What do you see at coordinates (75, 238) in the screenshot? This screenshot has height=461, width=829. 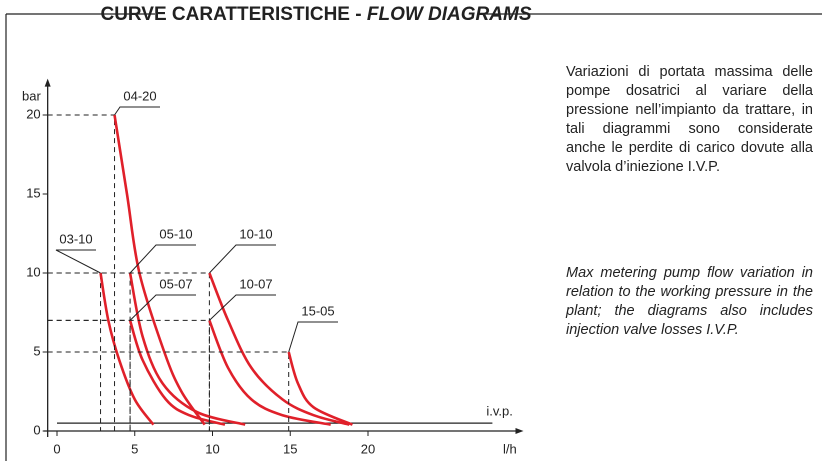 I see `curve-label: 03-10` at bounding box center [75, 238].